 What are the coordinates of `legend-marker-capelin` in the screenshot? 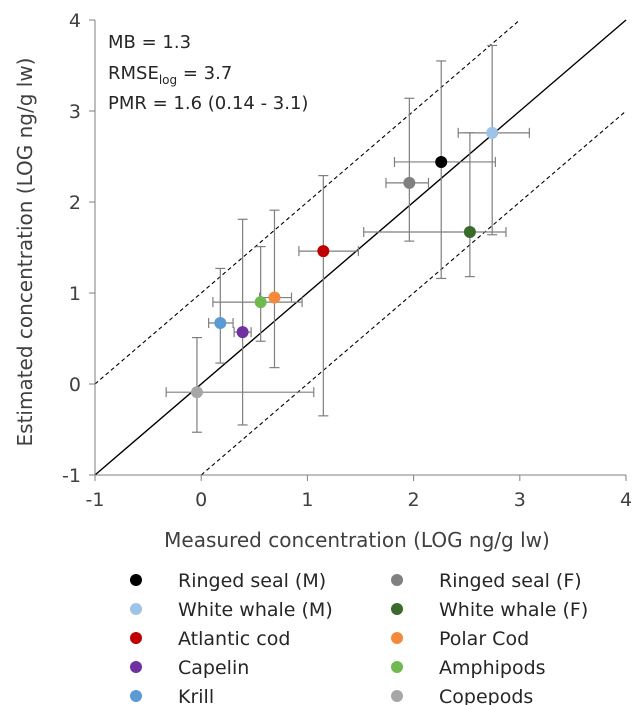 It's located at (136, 667).